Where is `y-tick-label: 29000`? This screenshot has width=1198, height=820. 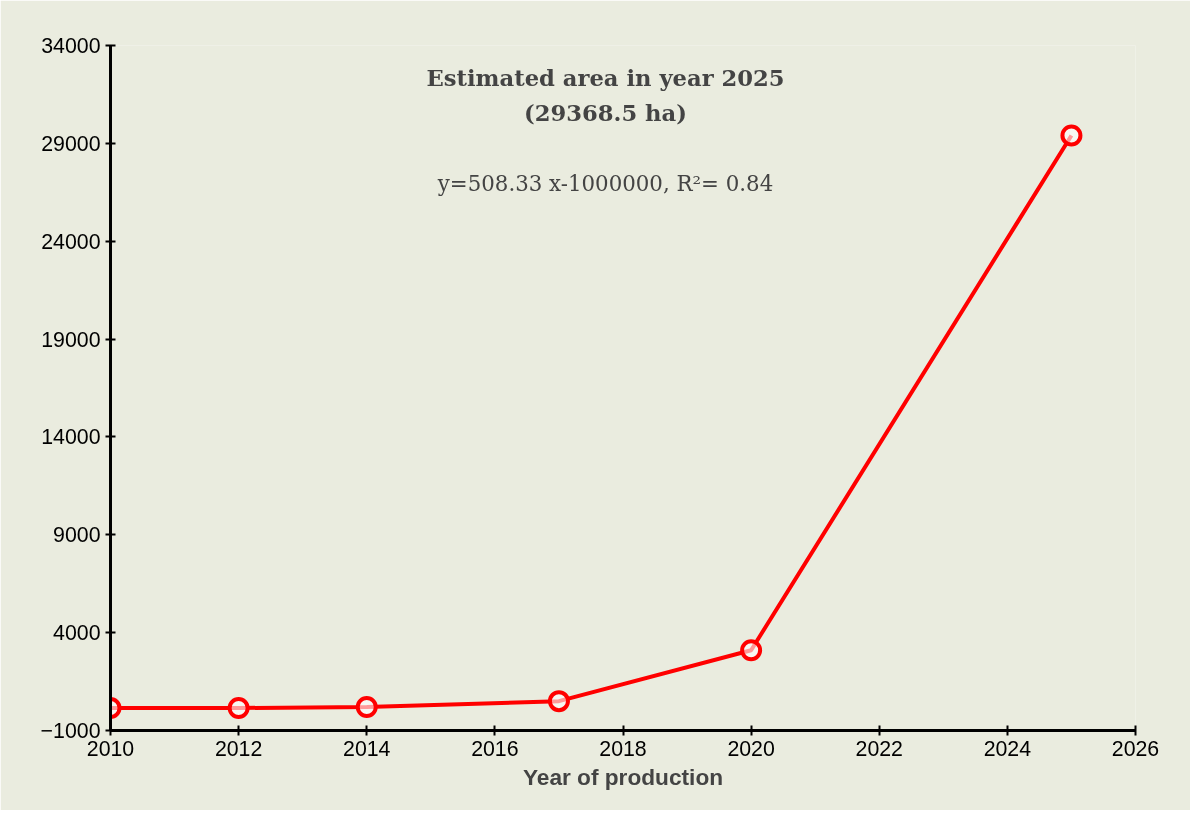
y-tick-label: 29000 is located at coordinates (71, 143).